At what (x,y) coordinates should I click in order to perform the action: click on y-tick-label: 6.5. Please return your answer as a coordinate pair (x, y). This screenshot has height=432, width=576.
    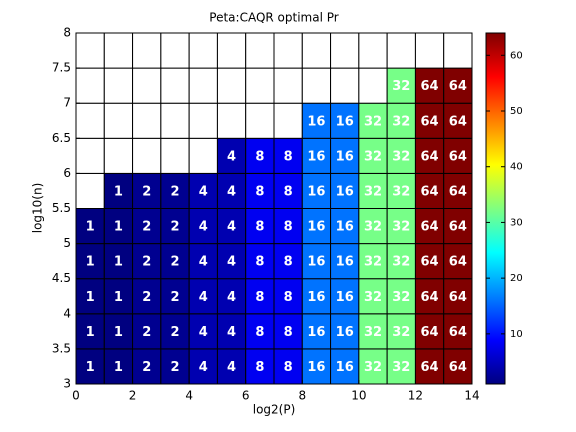
    Looking at the image, I should click on (61, 138).